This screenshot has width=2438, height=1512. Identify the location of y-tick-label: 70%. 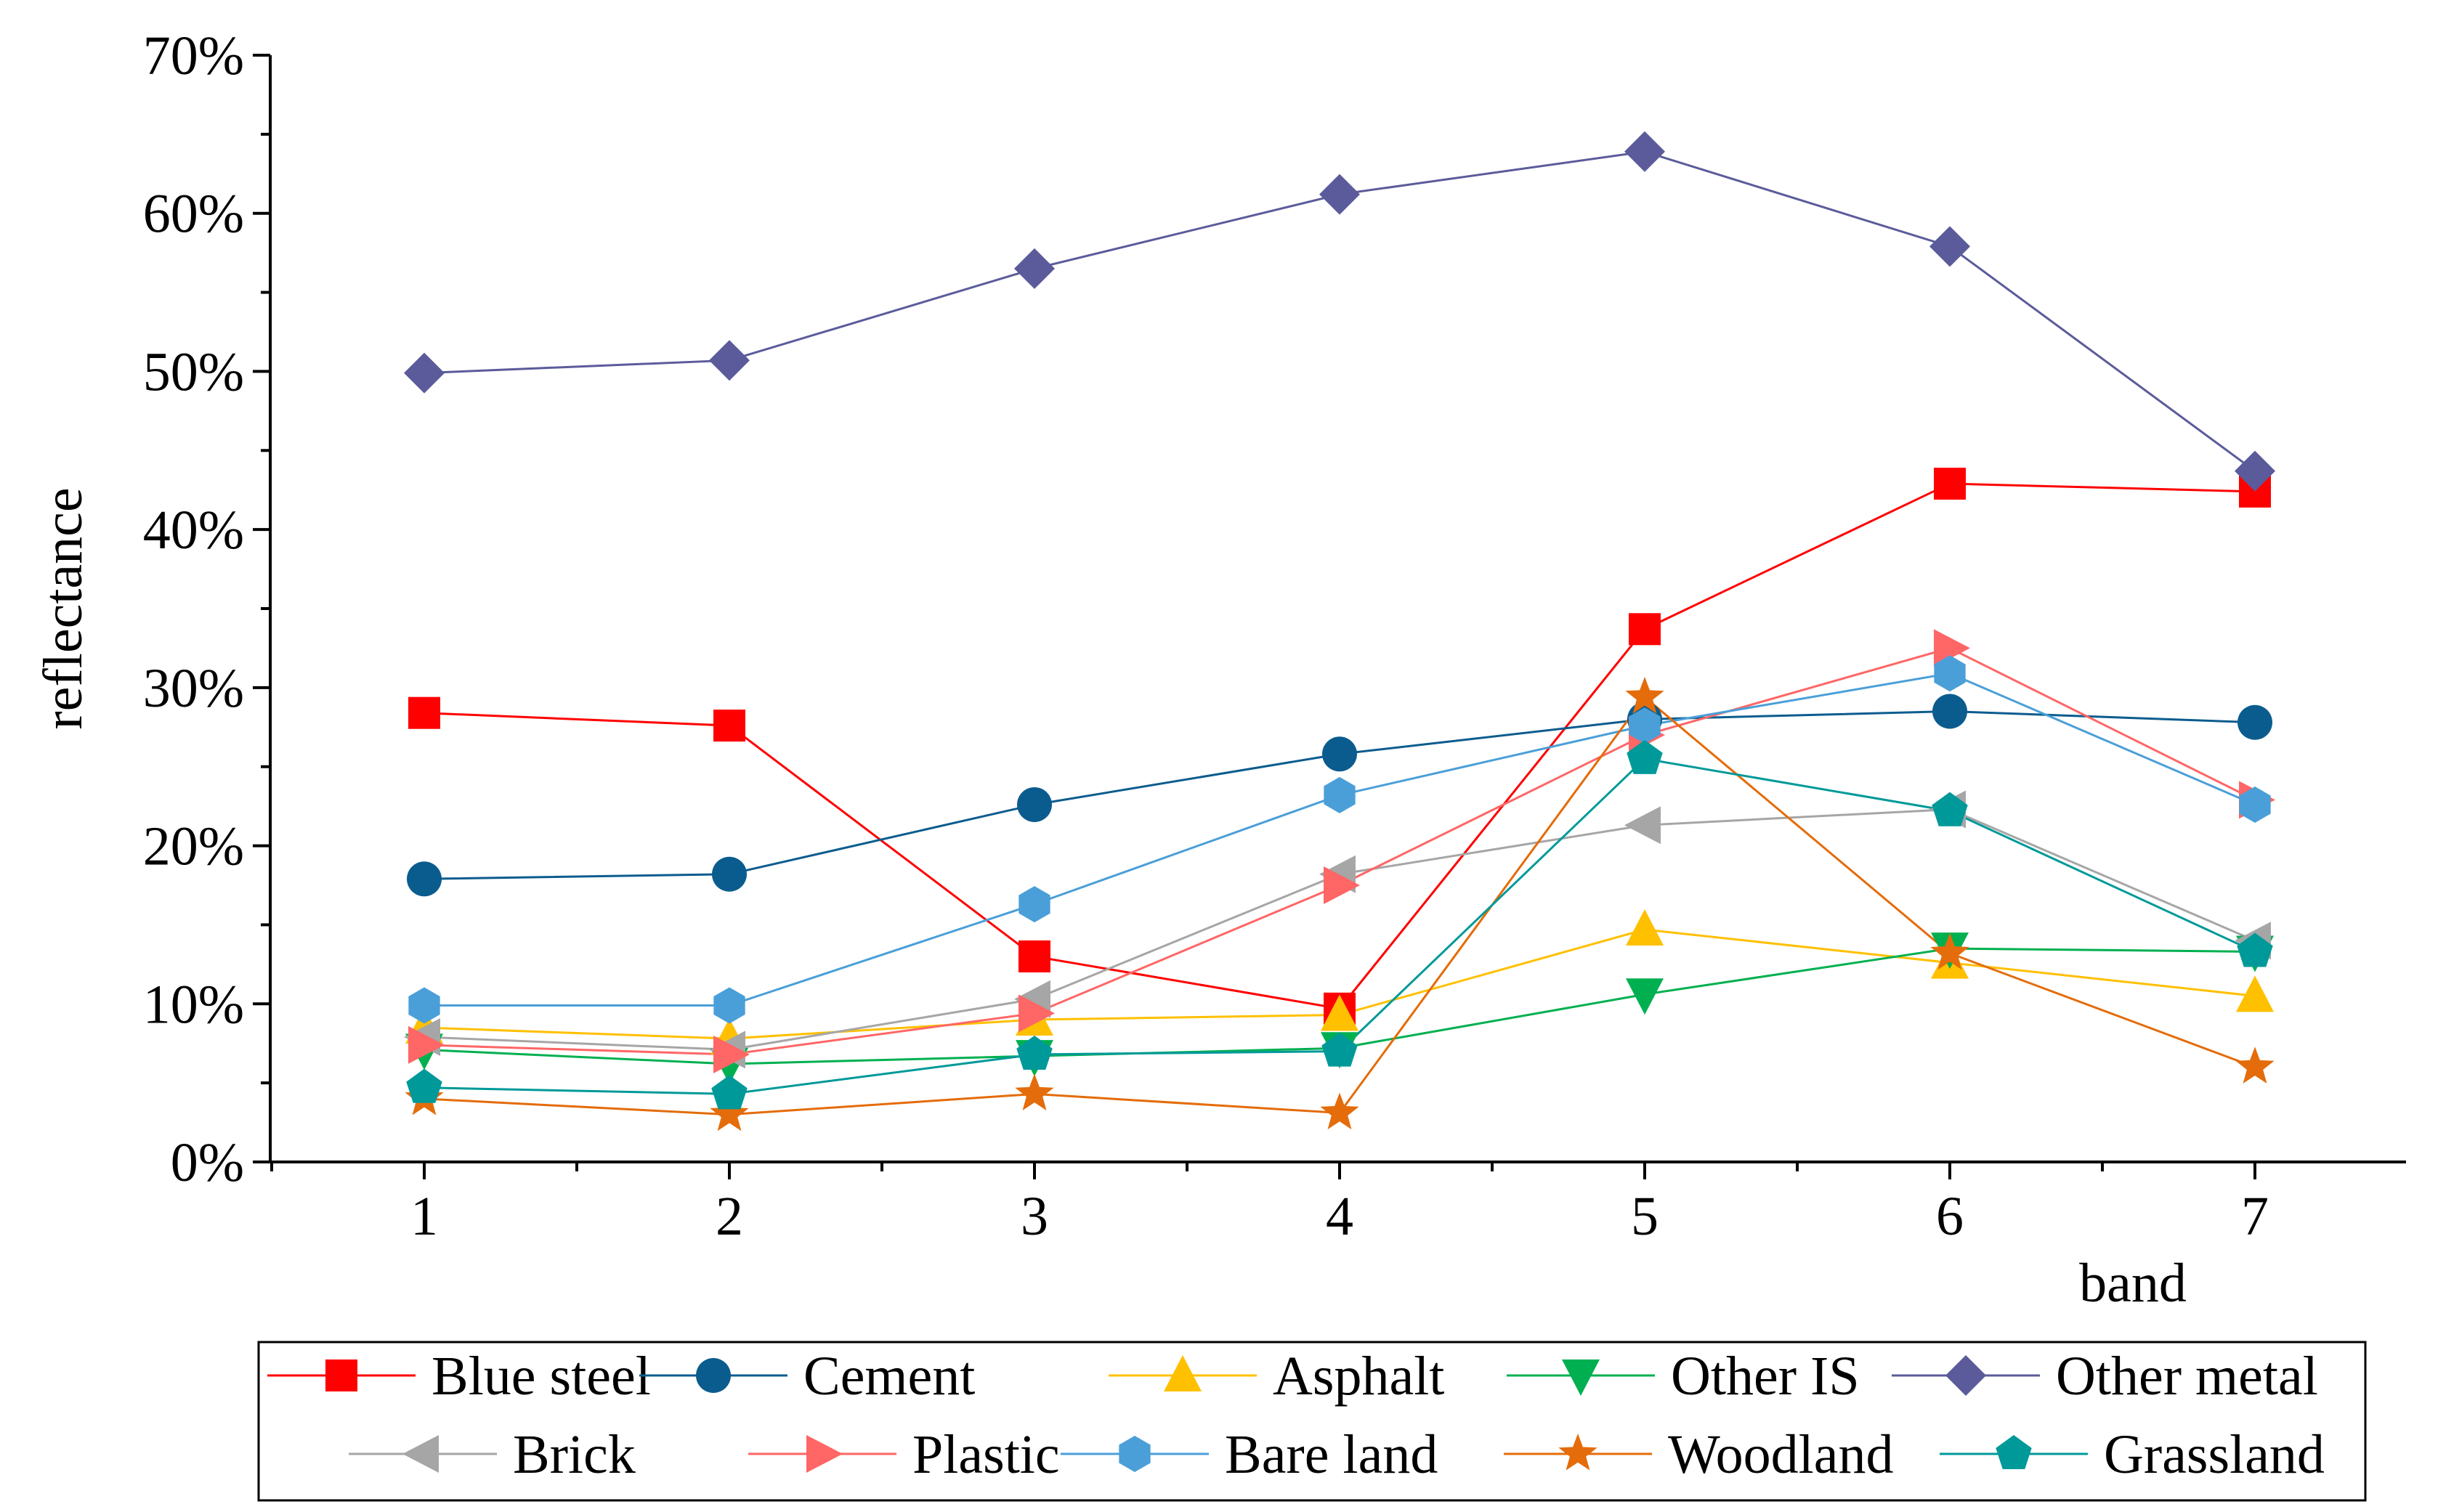
(194, 55).